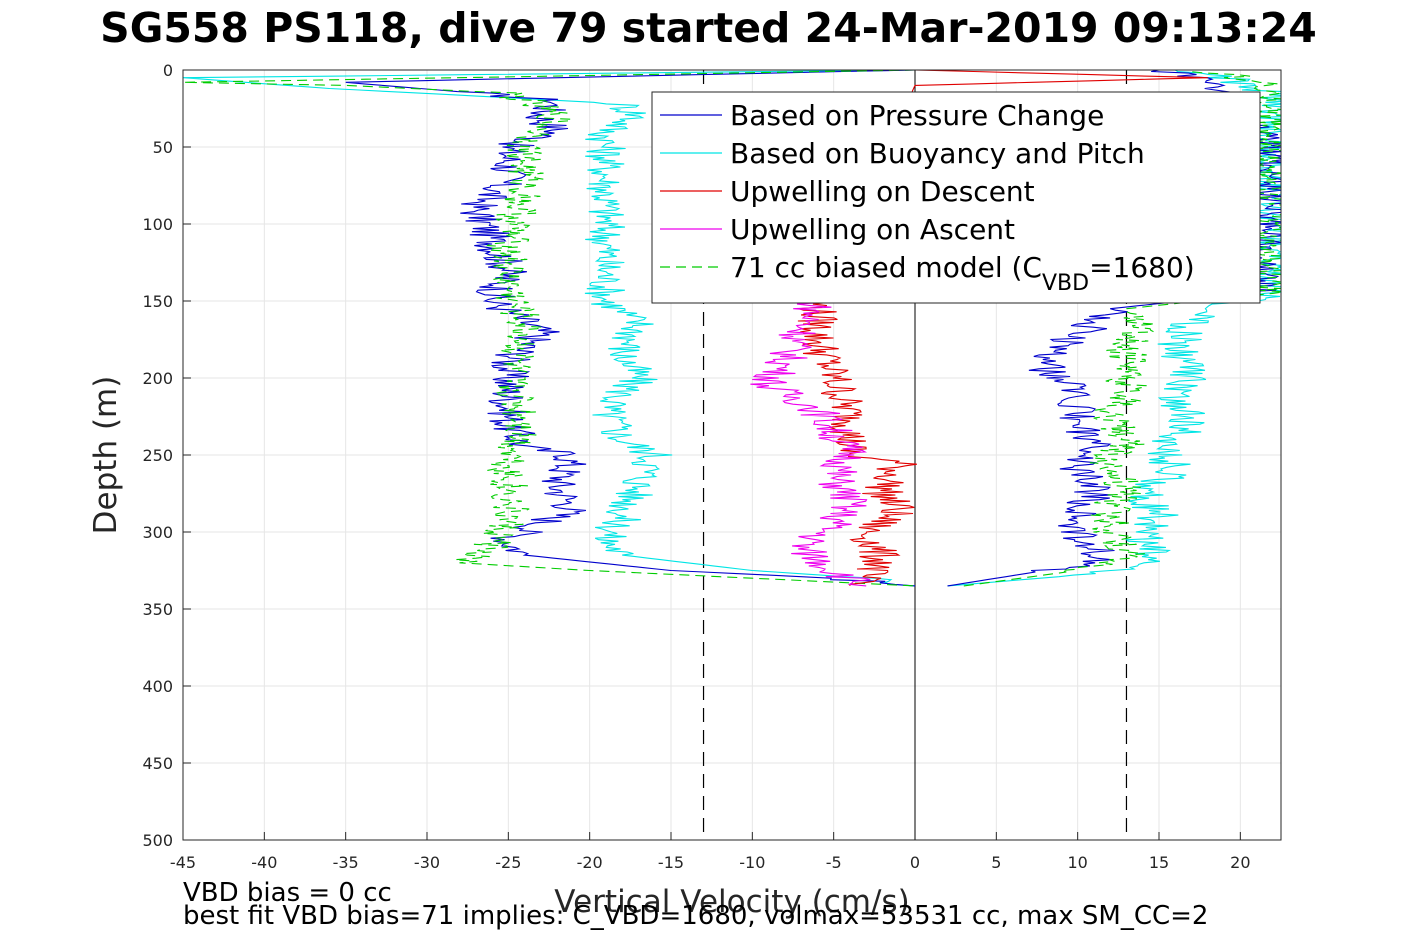 This screenshot has height=945, width=1417. What do you see at coordinates (834, 862) in the screenshot?
I see `x-tick-label: -5` at bounding box center [834, 862].